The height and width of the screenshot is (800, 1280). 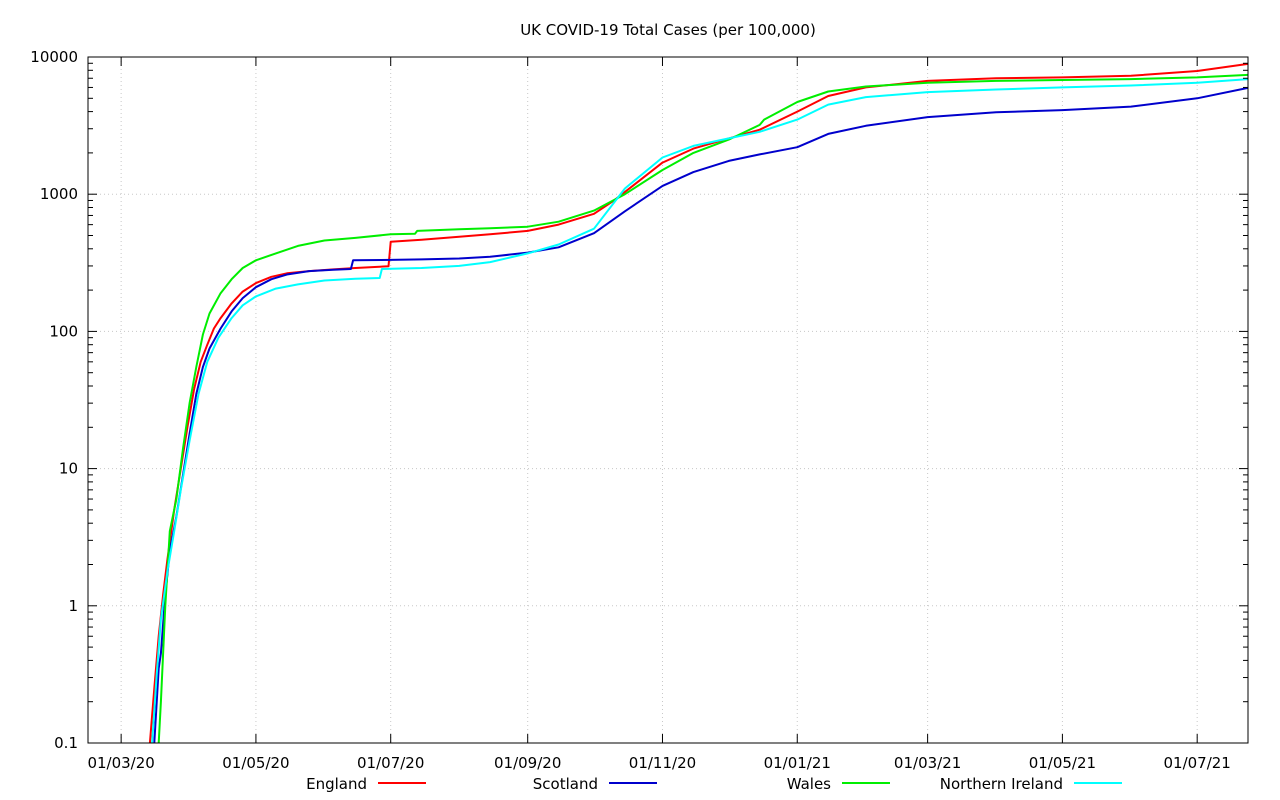 I want to click on y-tick-label: 1000, so click(x=59, y=194).